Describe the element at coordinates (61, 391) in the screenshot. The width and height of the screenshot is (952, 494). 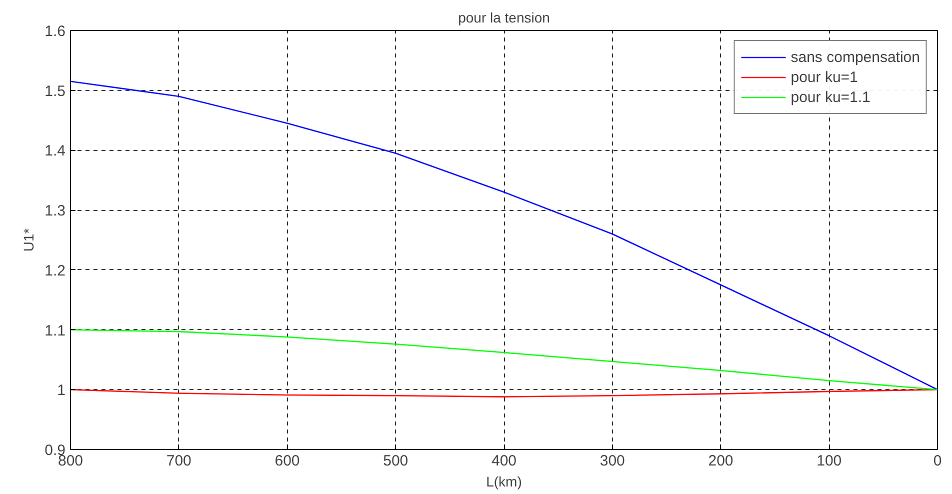
I see `y-tick-label: 1` at that location.